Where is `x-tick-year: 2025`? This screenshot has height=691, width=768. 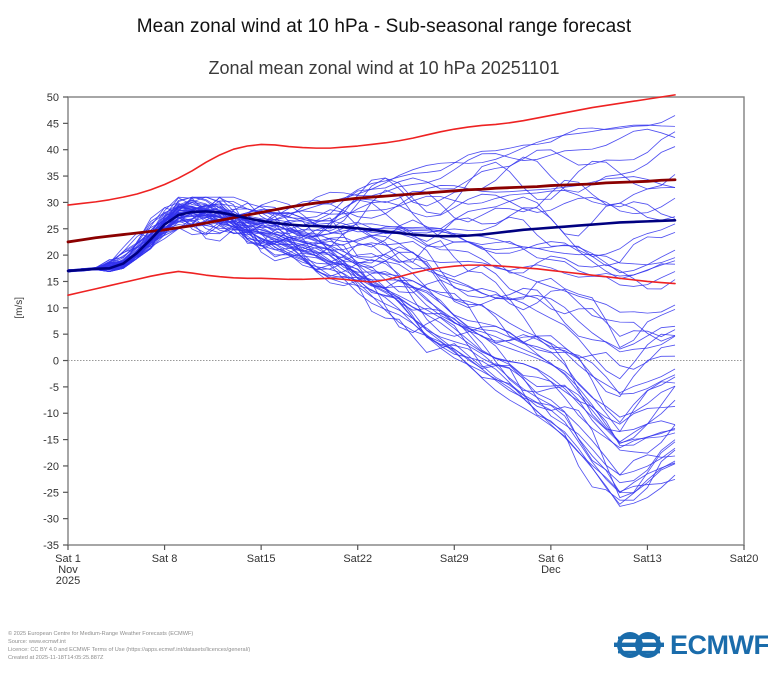
x-tick-year: 2025 is located at coordinates (68, 581).